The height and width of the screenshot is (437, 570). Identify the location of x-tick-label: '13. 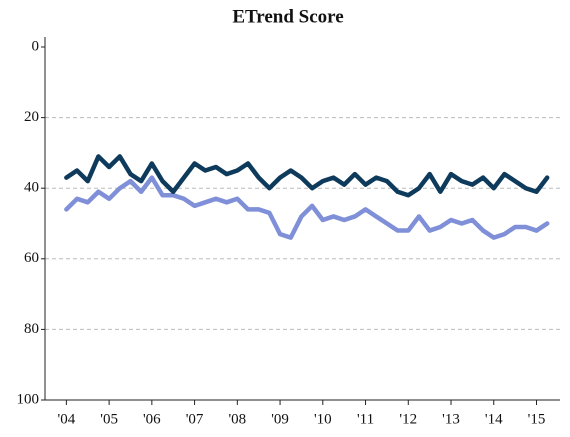
(451, 419).